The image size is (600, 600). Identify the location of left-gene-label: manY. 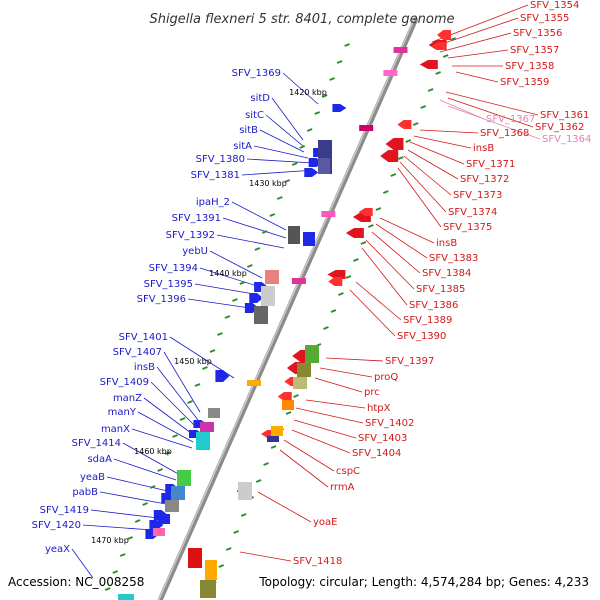
(122, 412).